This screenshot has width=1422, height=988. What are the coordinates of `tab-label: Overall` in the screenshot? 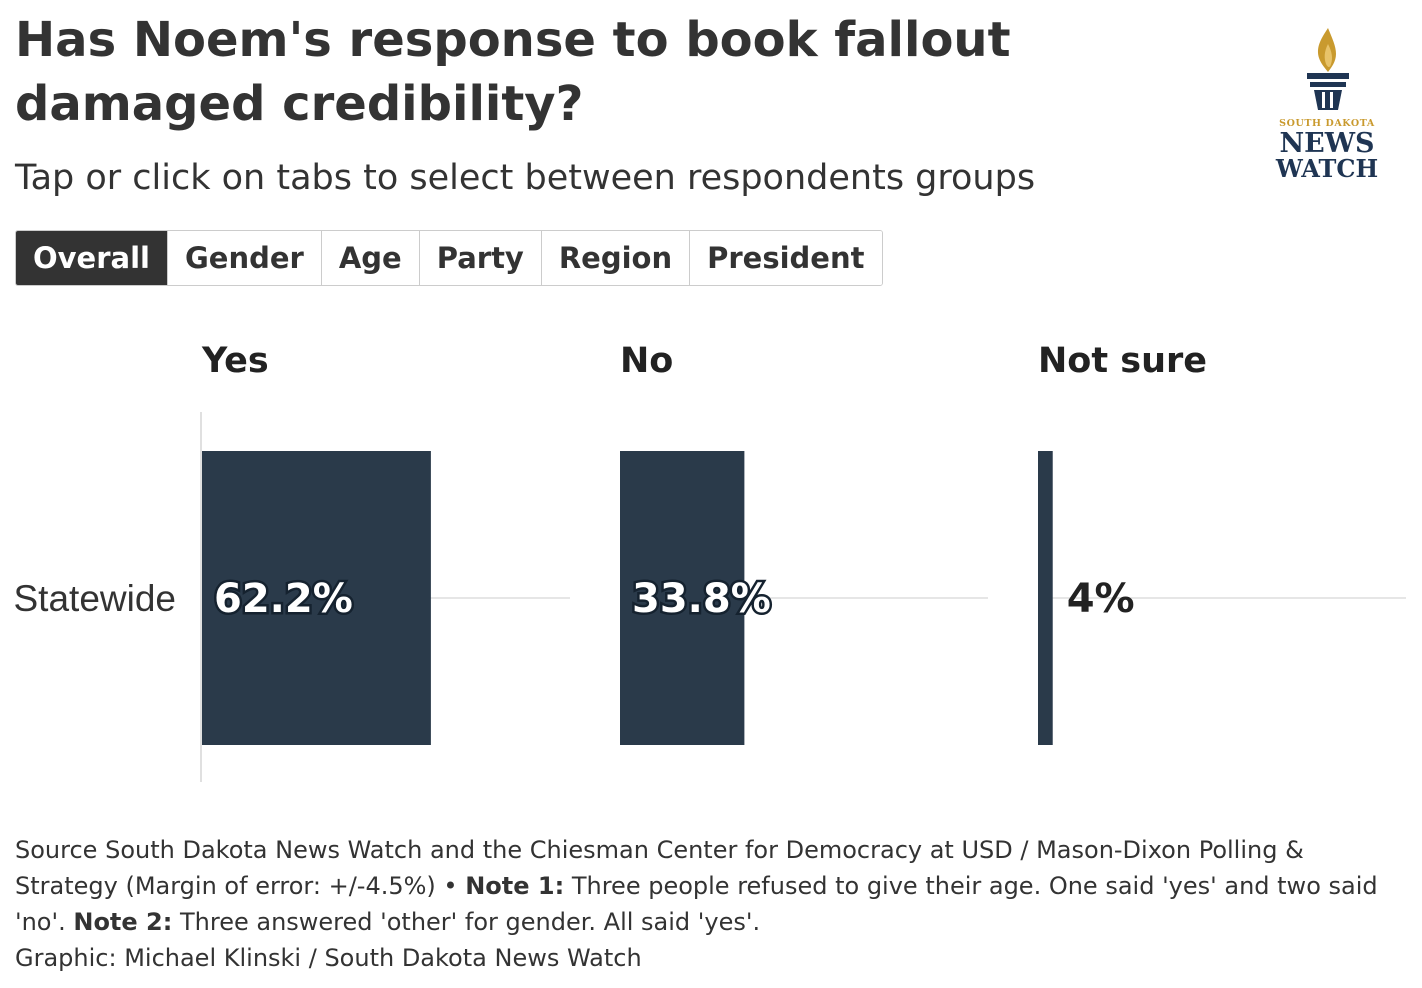 It's located at (91, 258).